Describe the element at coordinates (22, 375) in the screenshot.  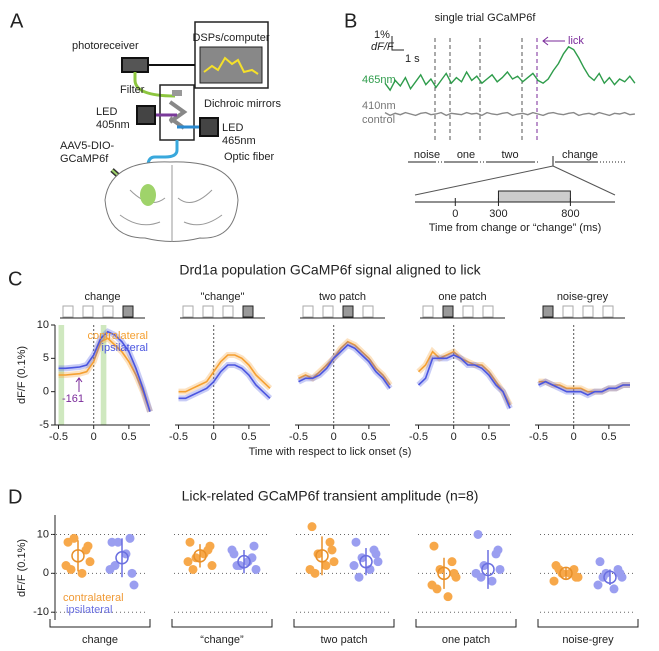
I see `y-axis-label: dF/F (0.1%)` at that location.